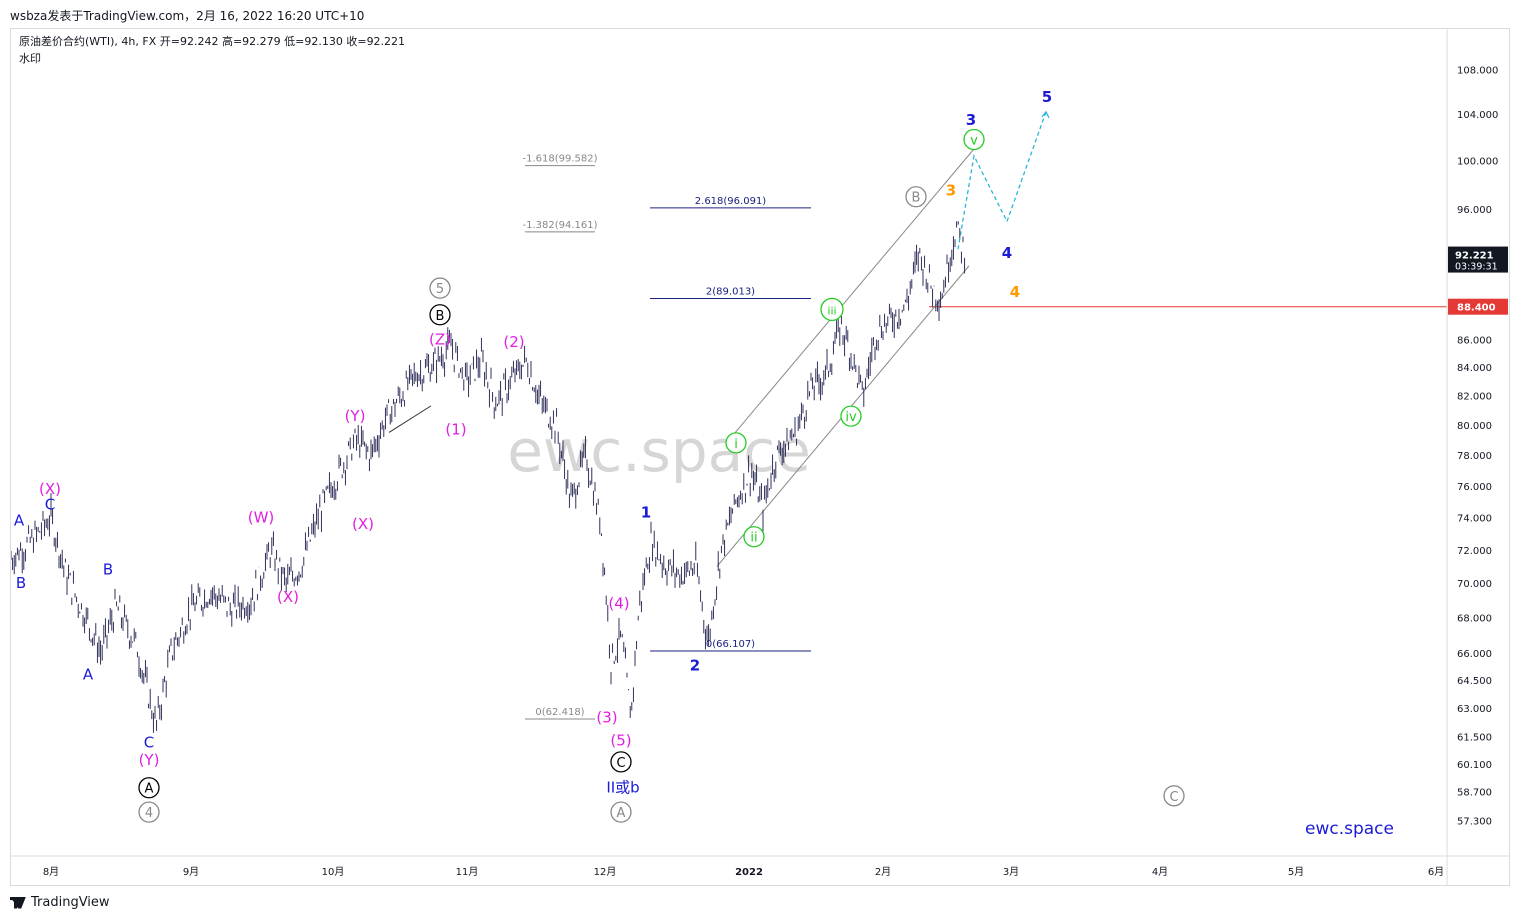 The image size is (1519, 920). I want to click on price-tick-label: 70.000, so click(1474, 584).